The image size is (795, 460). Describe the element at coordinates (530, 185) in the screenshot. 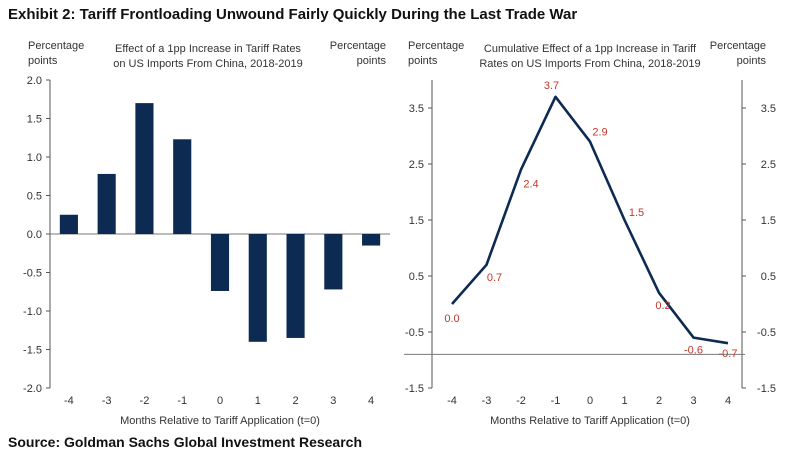

I see `line-data-label: 2.4` at that location.